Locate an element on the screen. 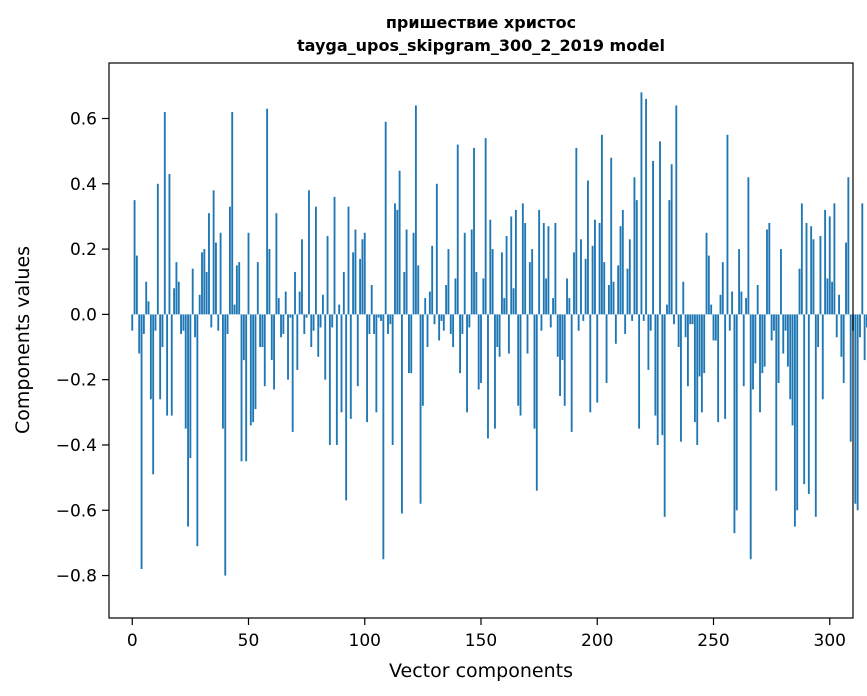 This screenshot has width=867, height=696. x-tick-label: 0 is located at coordinates (132, 641).